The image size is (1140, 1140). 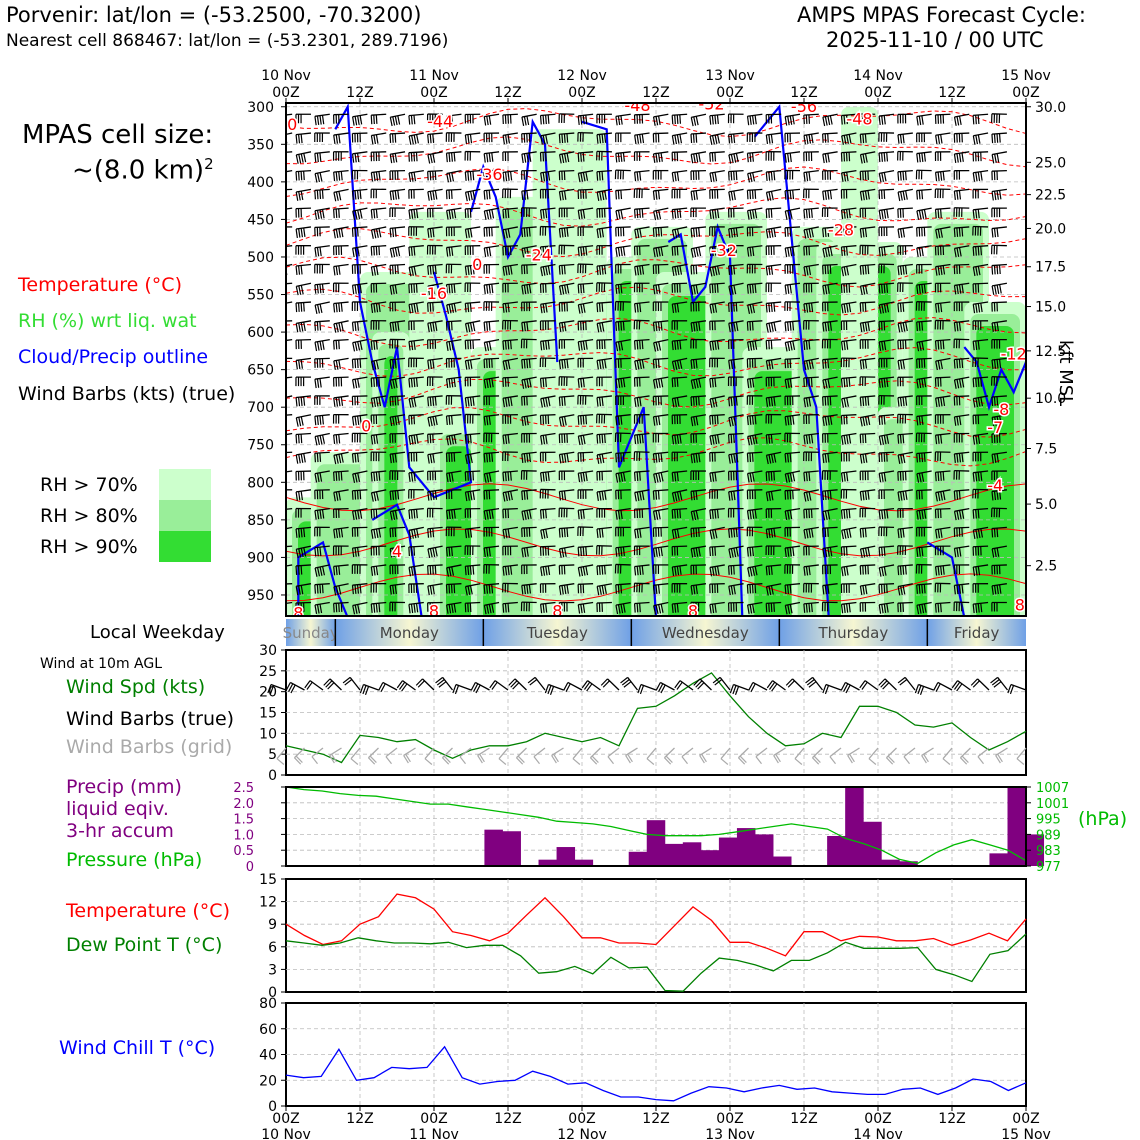 I want to click on weekday-cell, so click(x=311, y=632).